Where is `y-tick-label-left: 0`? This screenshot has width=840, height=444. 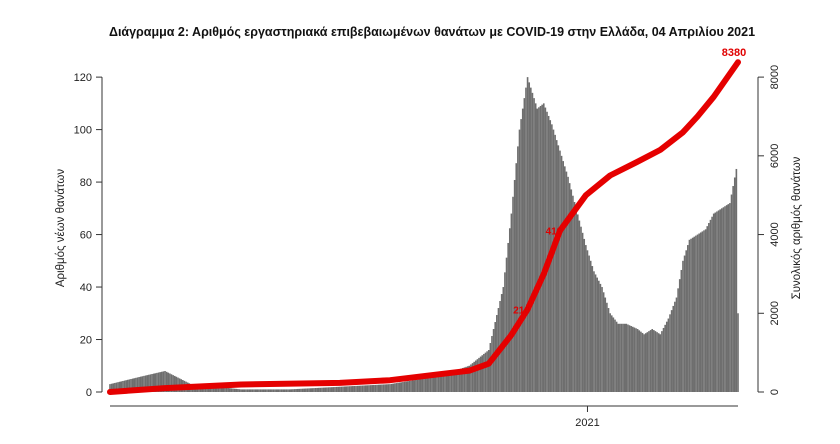
y-tick-label-left: 0 is located at coordinates (89, 393).